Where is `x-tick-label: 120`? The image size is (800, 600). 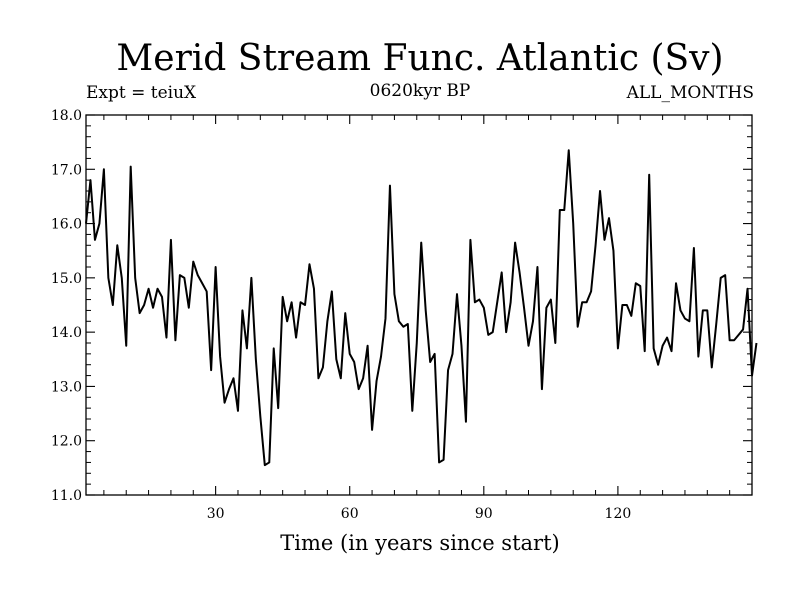
x-tick-label: 120 is located at coordinates (618, 514).